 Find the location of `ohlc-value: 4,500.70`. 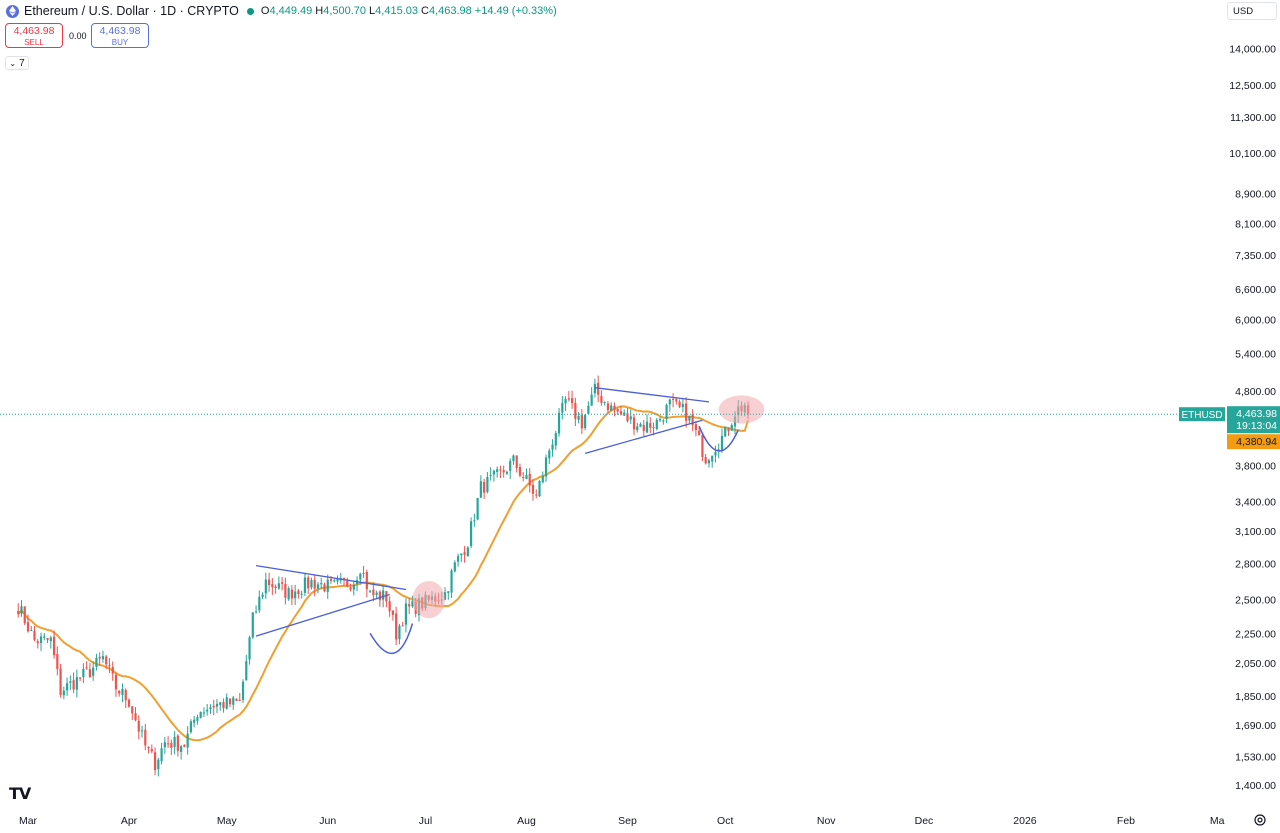

ohlc-value: 4,500.70 is located at coordinates (345, 11).